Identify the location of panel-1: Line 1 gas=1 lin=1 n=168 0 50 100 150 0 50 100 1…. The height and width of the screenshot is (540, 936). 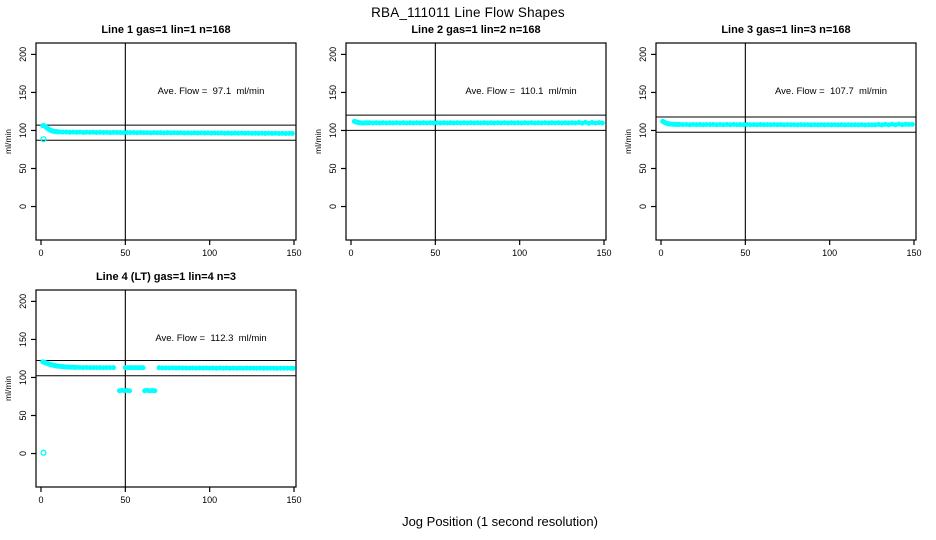
(152, 141).